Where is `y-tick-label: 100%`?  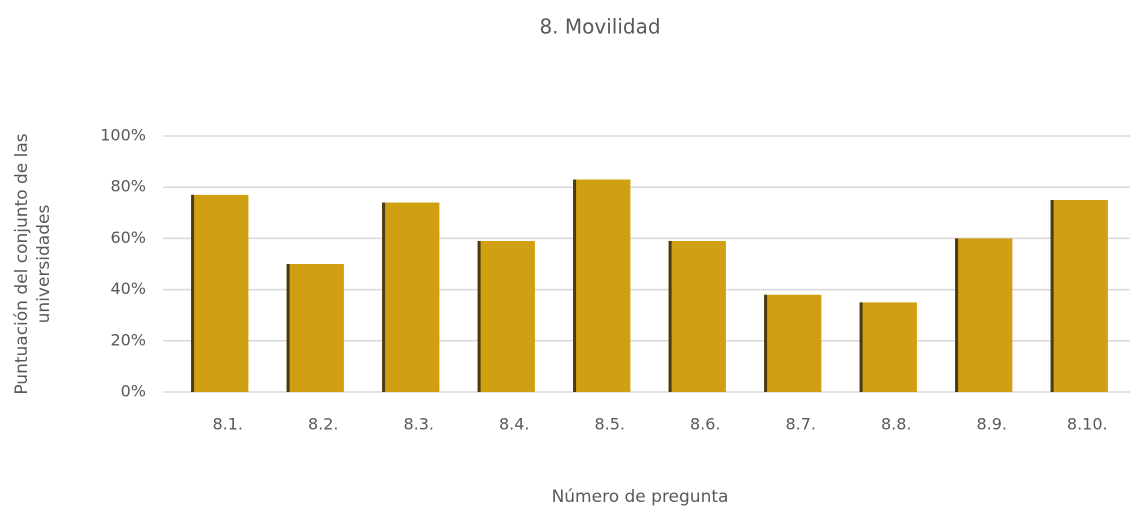 y-tick-label: 100% is located at coordinates (123, 135).